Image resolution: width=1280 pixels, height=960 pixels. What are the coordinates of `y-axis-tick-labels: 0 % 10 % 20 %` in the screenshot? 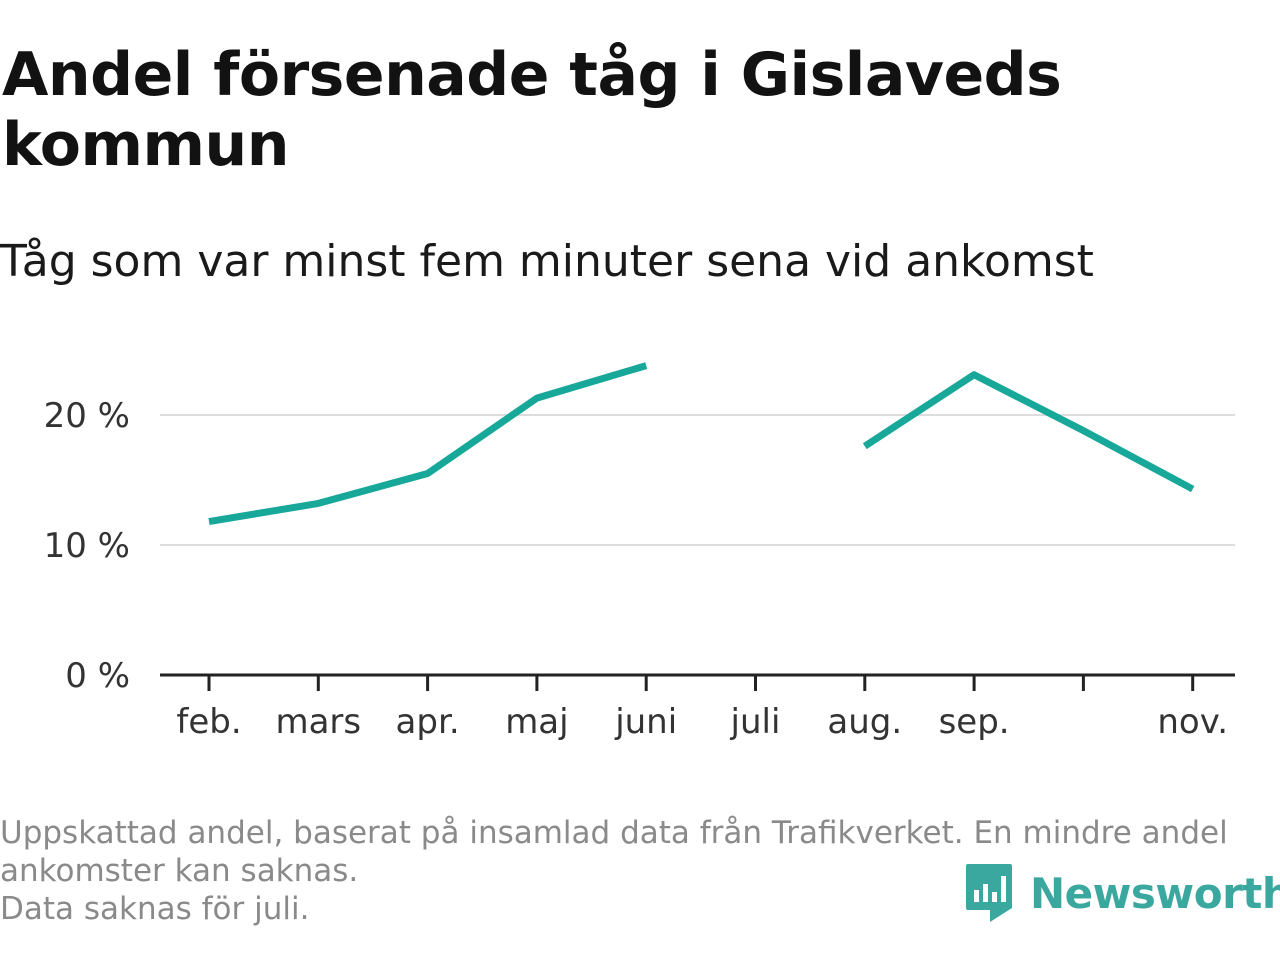 It's located at (87, 546).